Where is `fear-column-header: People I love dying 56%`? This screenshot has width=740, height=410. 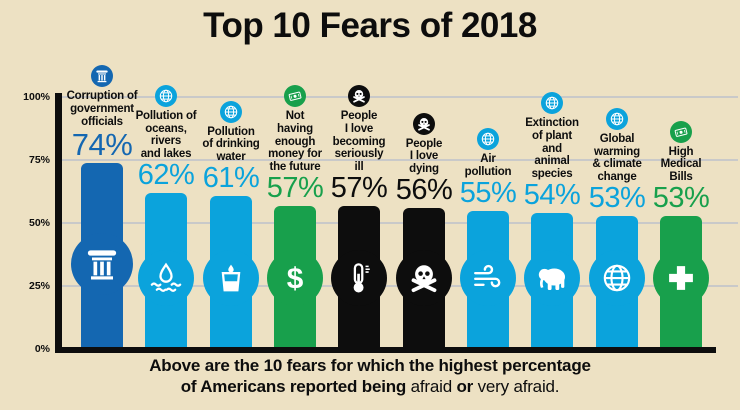 fear-column-header: People I love dying 56% is located at coordinates (424, 159).